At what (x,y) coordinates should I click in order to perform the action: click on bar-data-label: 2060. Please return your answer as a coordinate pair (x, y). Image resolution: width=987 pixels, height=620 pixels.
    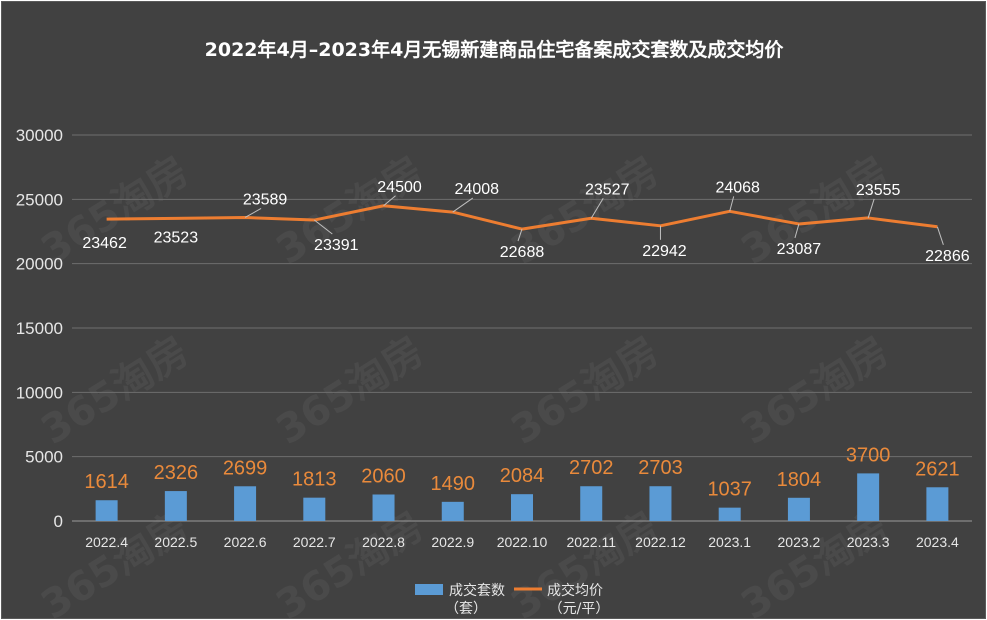
    Looking at the image, I should click on (383, 476).